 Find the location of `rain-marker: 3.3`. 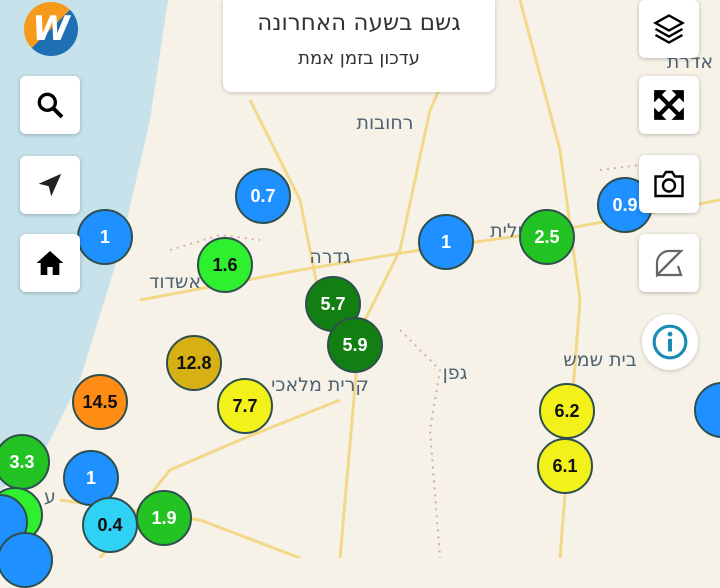

rain-marker: 3.3 is located at coordinates (25, 462).